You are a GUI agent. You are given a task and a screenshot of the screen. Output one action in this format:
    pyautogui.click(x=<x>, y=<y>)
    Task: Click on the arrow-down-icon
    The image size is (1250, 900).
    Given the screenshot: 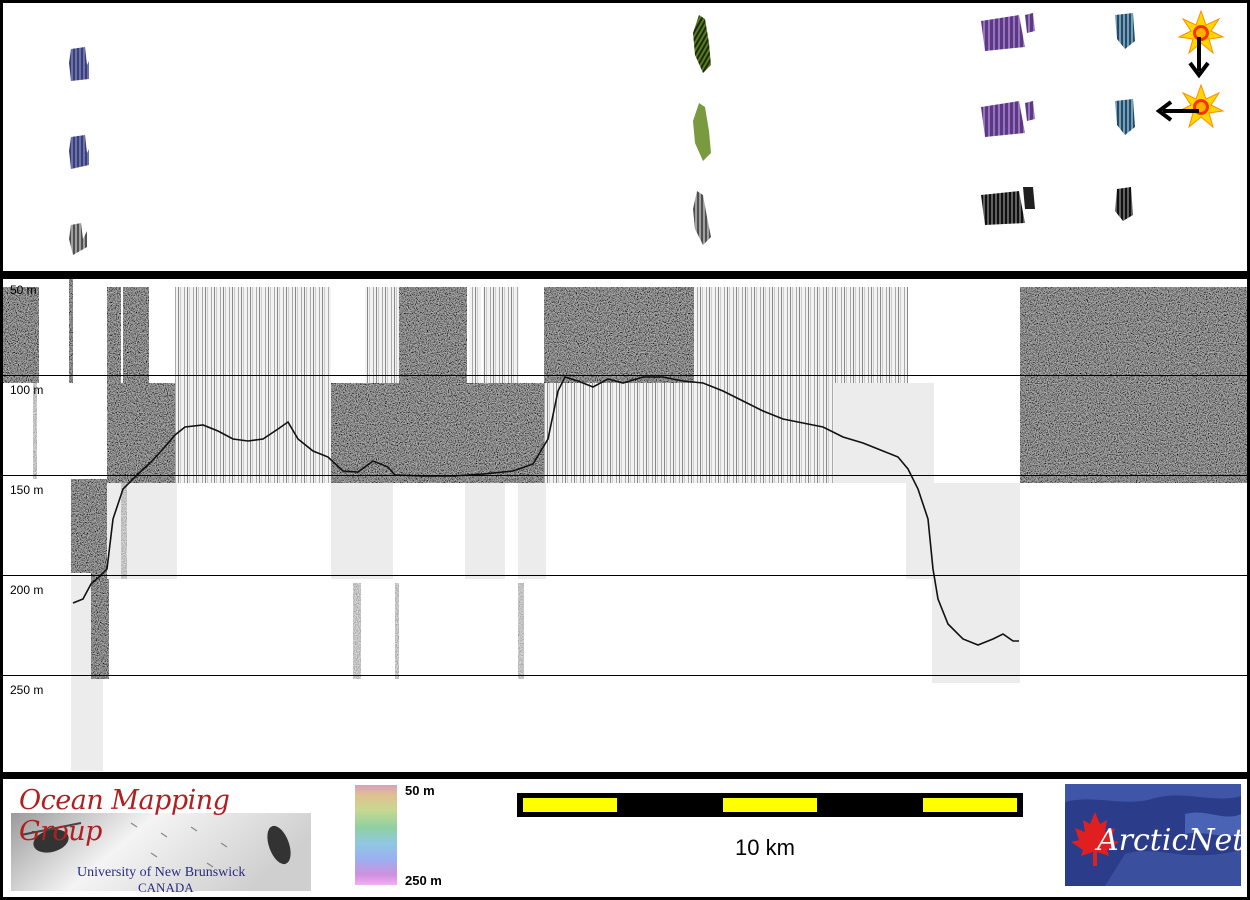 What is the action you would take?
    pyautogui.click(x=1199, y=58)
    